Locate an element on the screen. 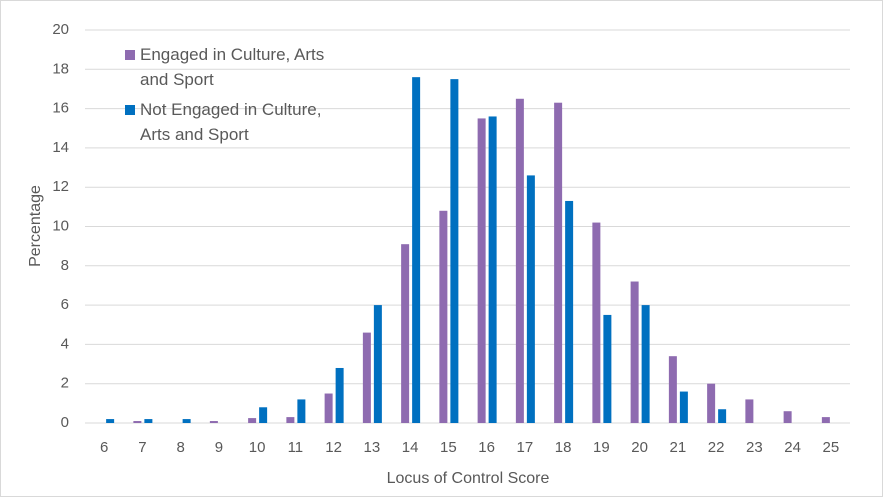 The width and height of the screenshot is (883, 497). x-tick-label: 10 is located at coordinates (257, 447).